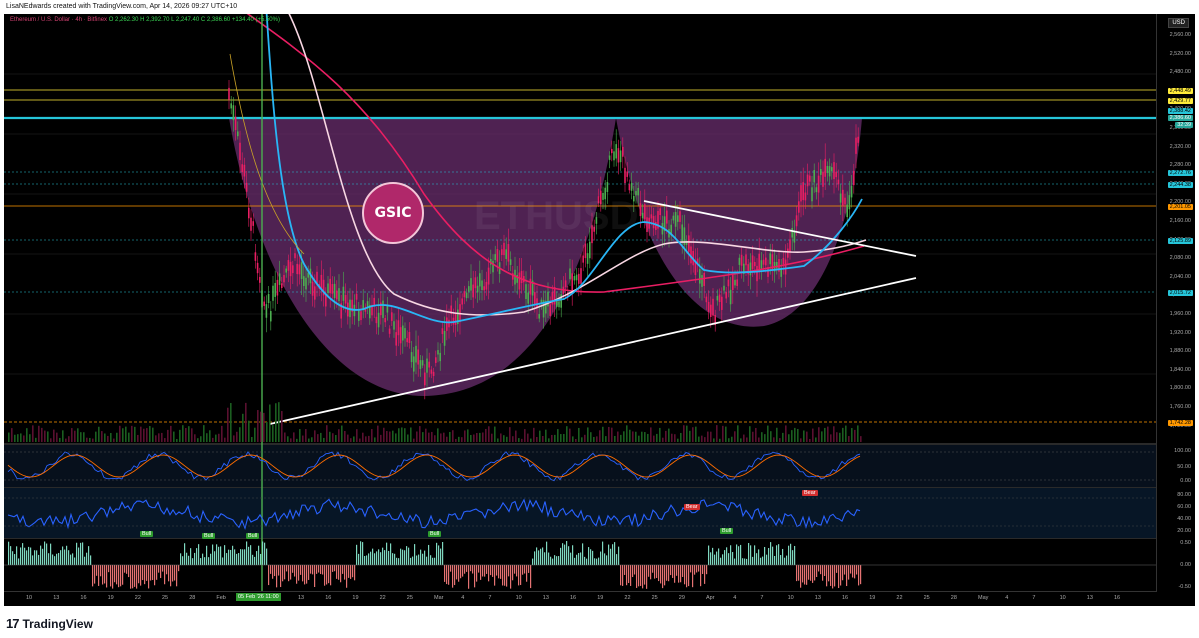  Describe the element at coordinates (393, 213) in the screenshot. I see `gsic-logo-text: GSIC` at that location.